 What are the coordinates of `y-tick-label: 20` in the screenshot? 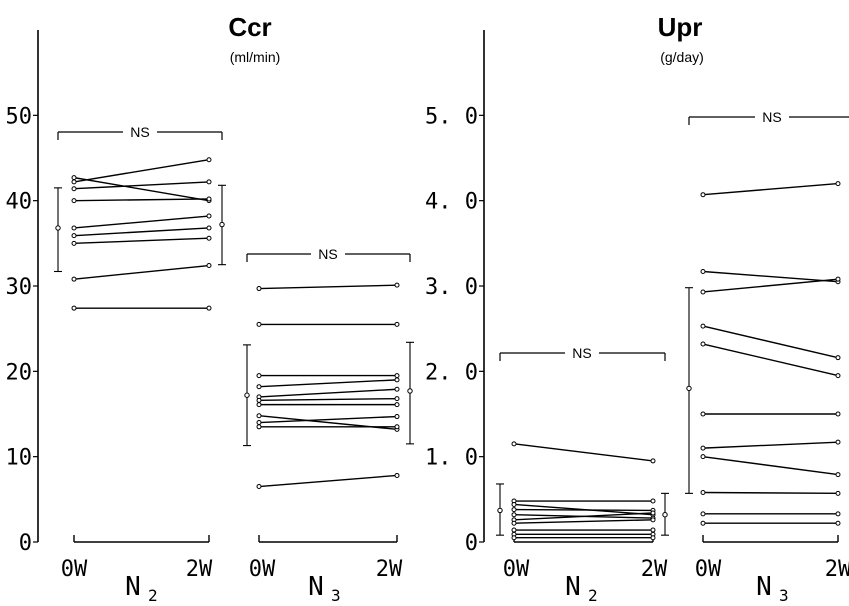 It's located at (19, 372).